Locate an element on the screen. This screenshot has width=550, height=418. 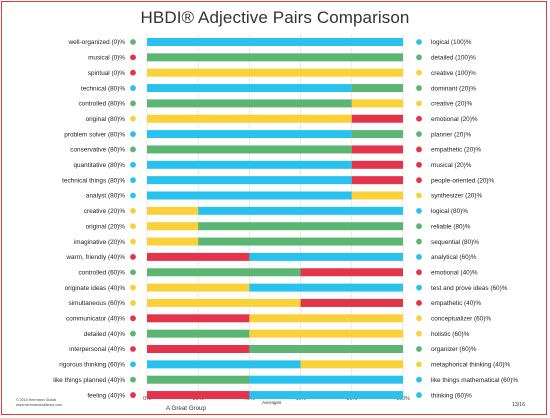
group-name: A Great Group is located at coordinates (186, 408).